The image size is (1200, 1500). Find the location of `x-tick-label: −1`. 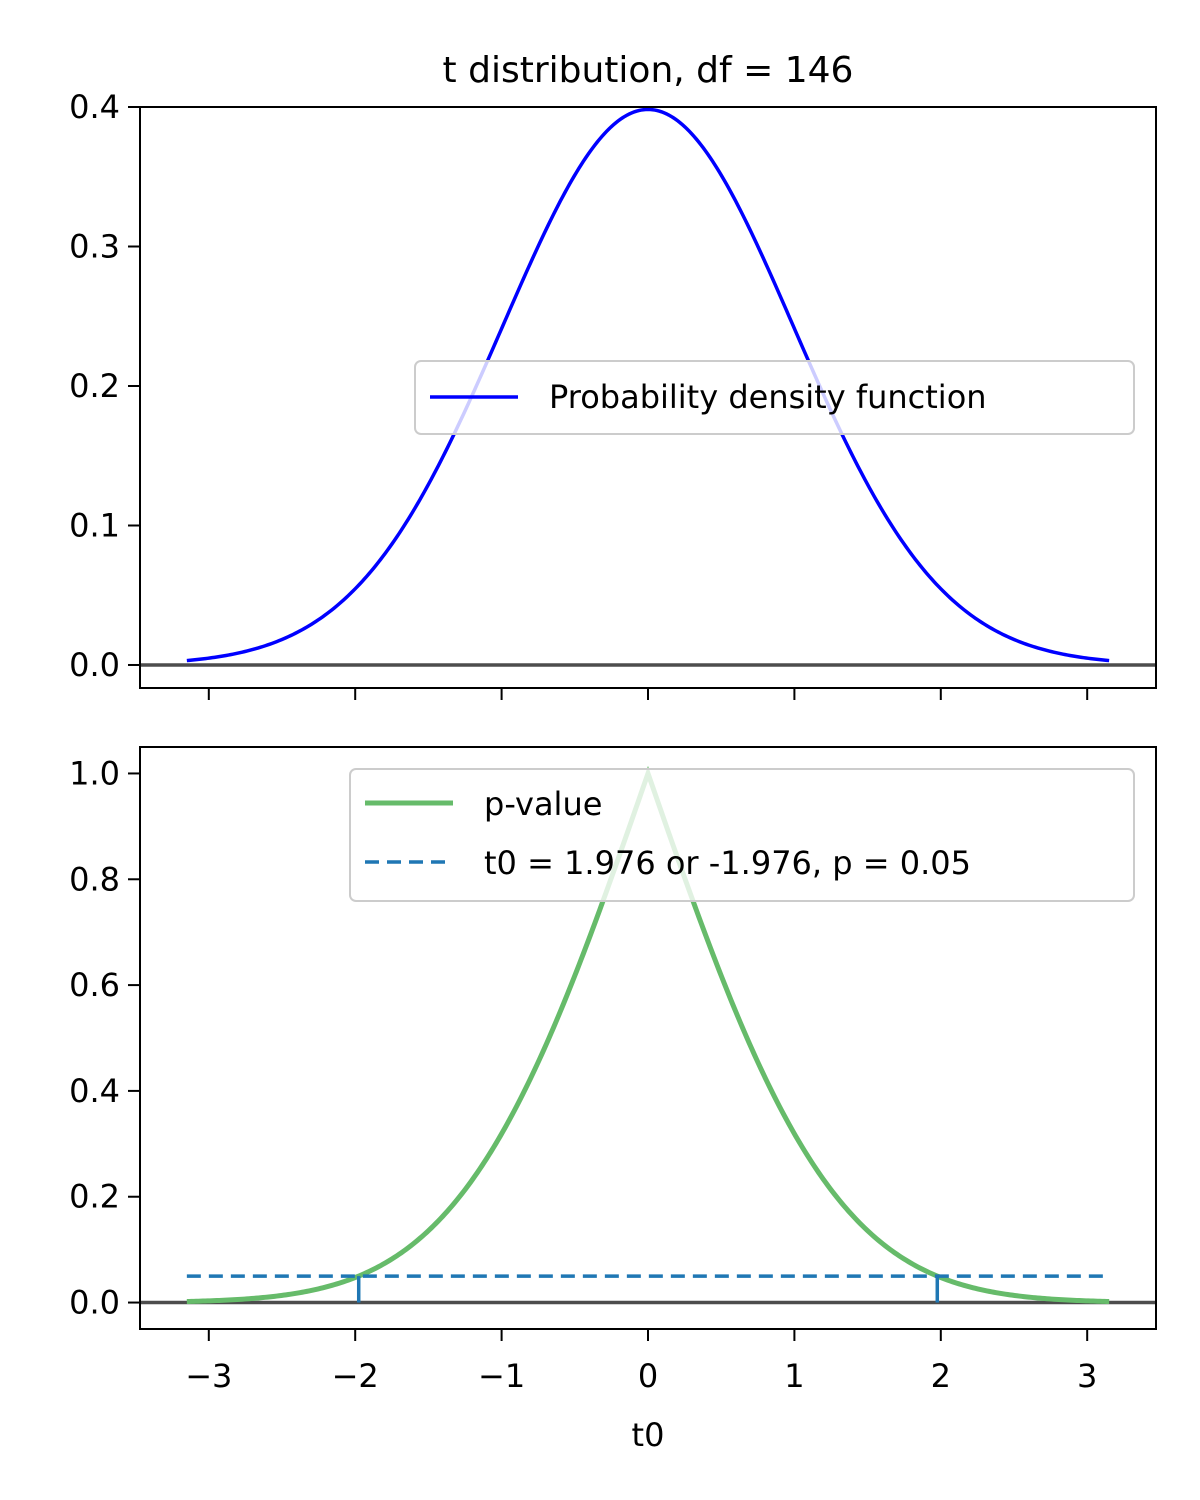

x-tick-label: −1 is located at coordinates (501, 1376).